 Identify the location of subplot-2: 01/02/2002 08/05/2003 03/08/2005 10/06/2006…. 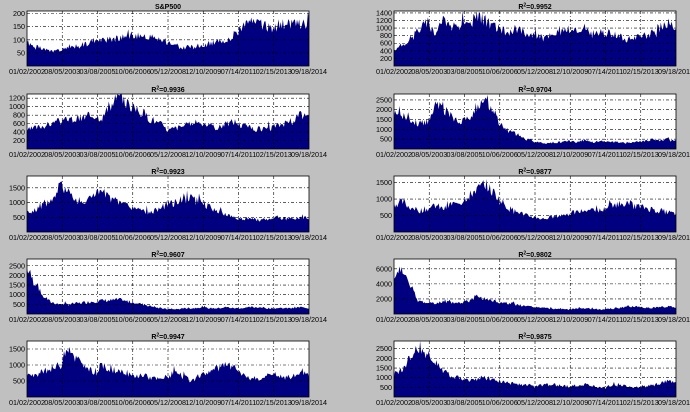
(533, 40).